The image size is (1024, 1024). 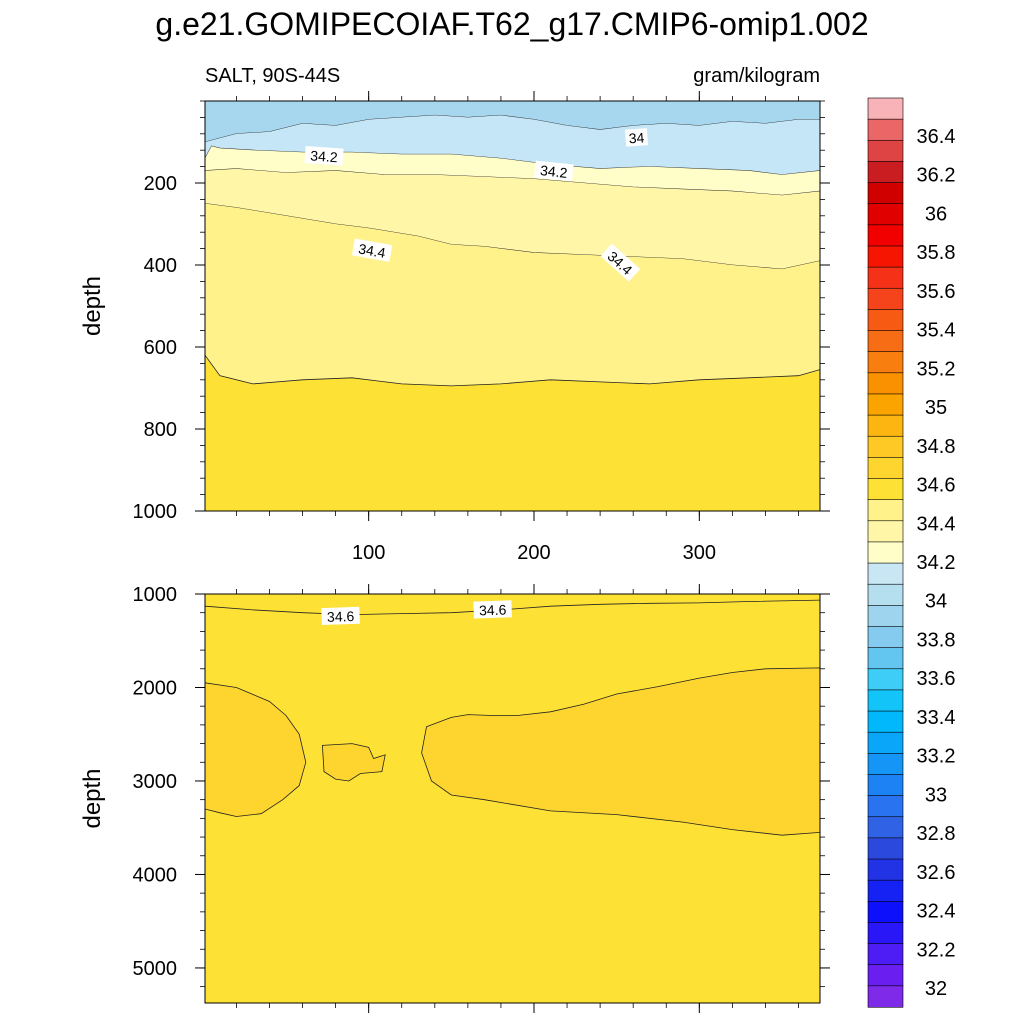 What do you see at coordinates (936, 253) in the screenshot?
I see `colorbar-label: 35.8` at bounding box center [936, 253].